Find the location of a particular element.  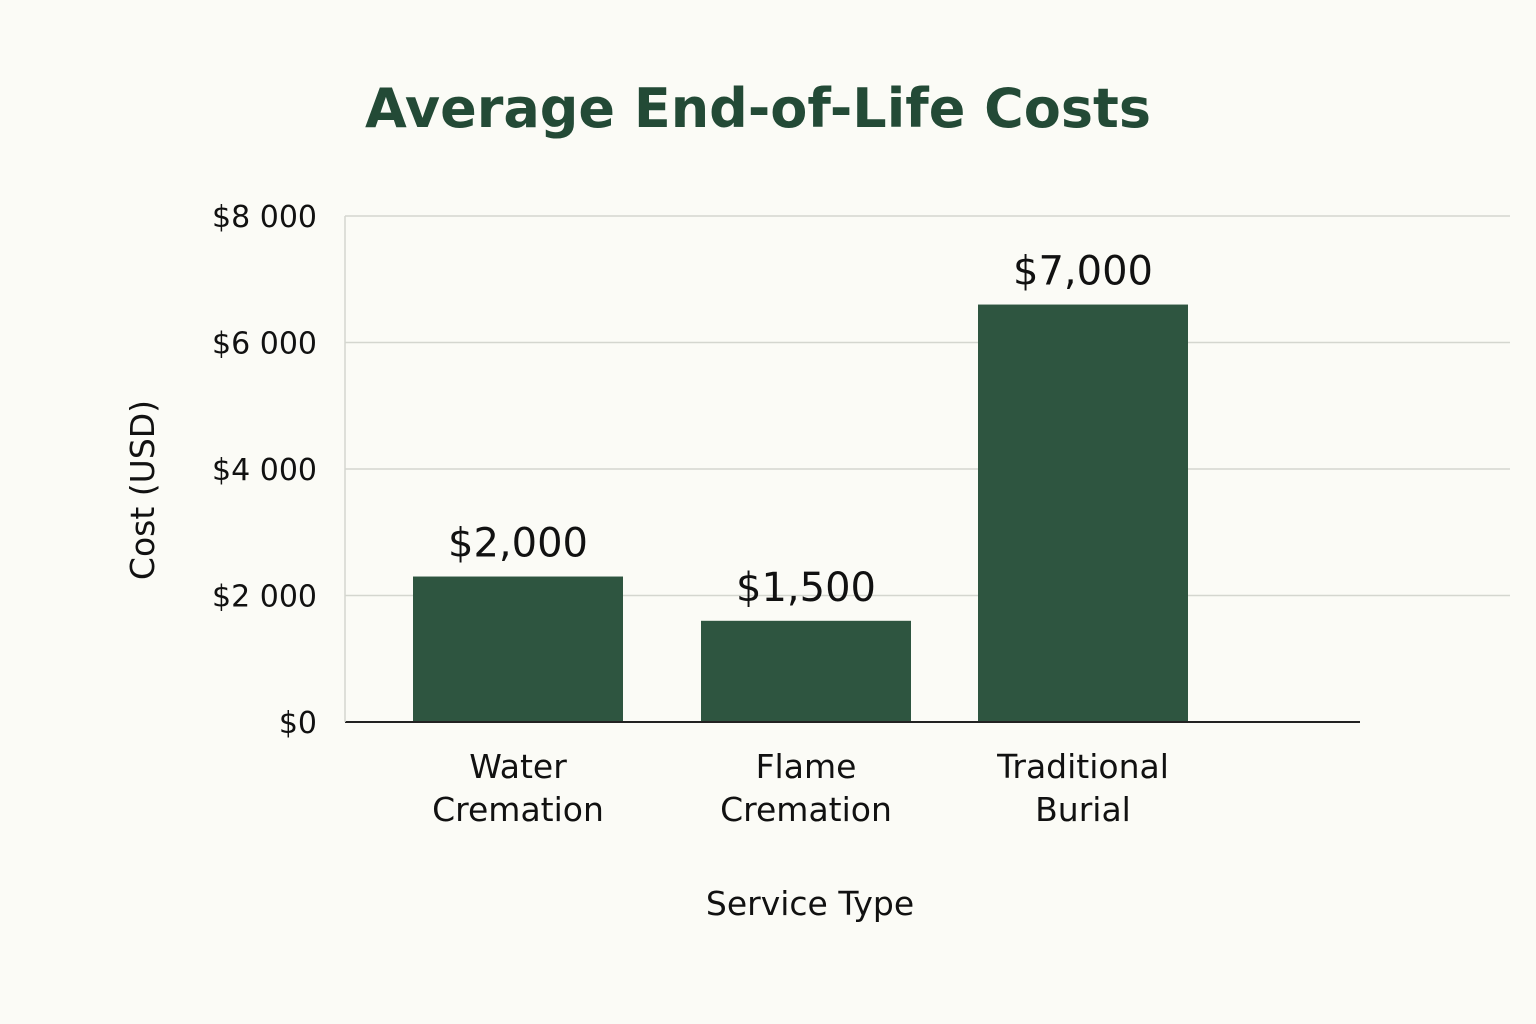

y-axis-ticks: $0 $2 000 $4 000 $6 000 $8 000 is located at coordinates (264, 470).